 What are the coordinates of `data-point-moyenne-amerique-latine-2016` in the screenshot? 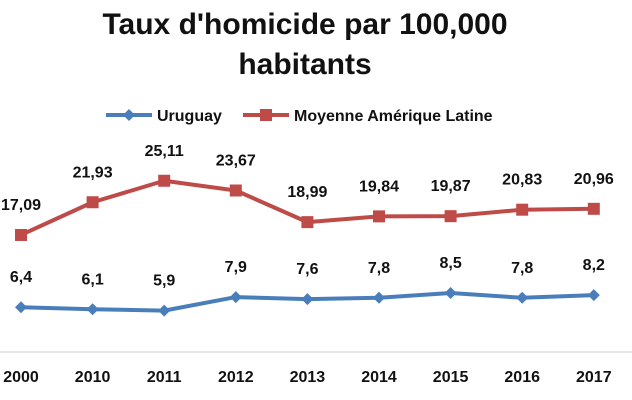 It's located at (522, 209).